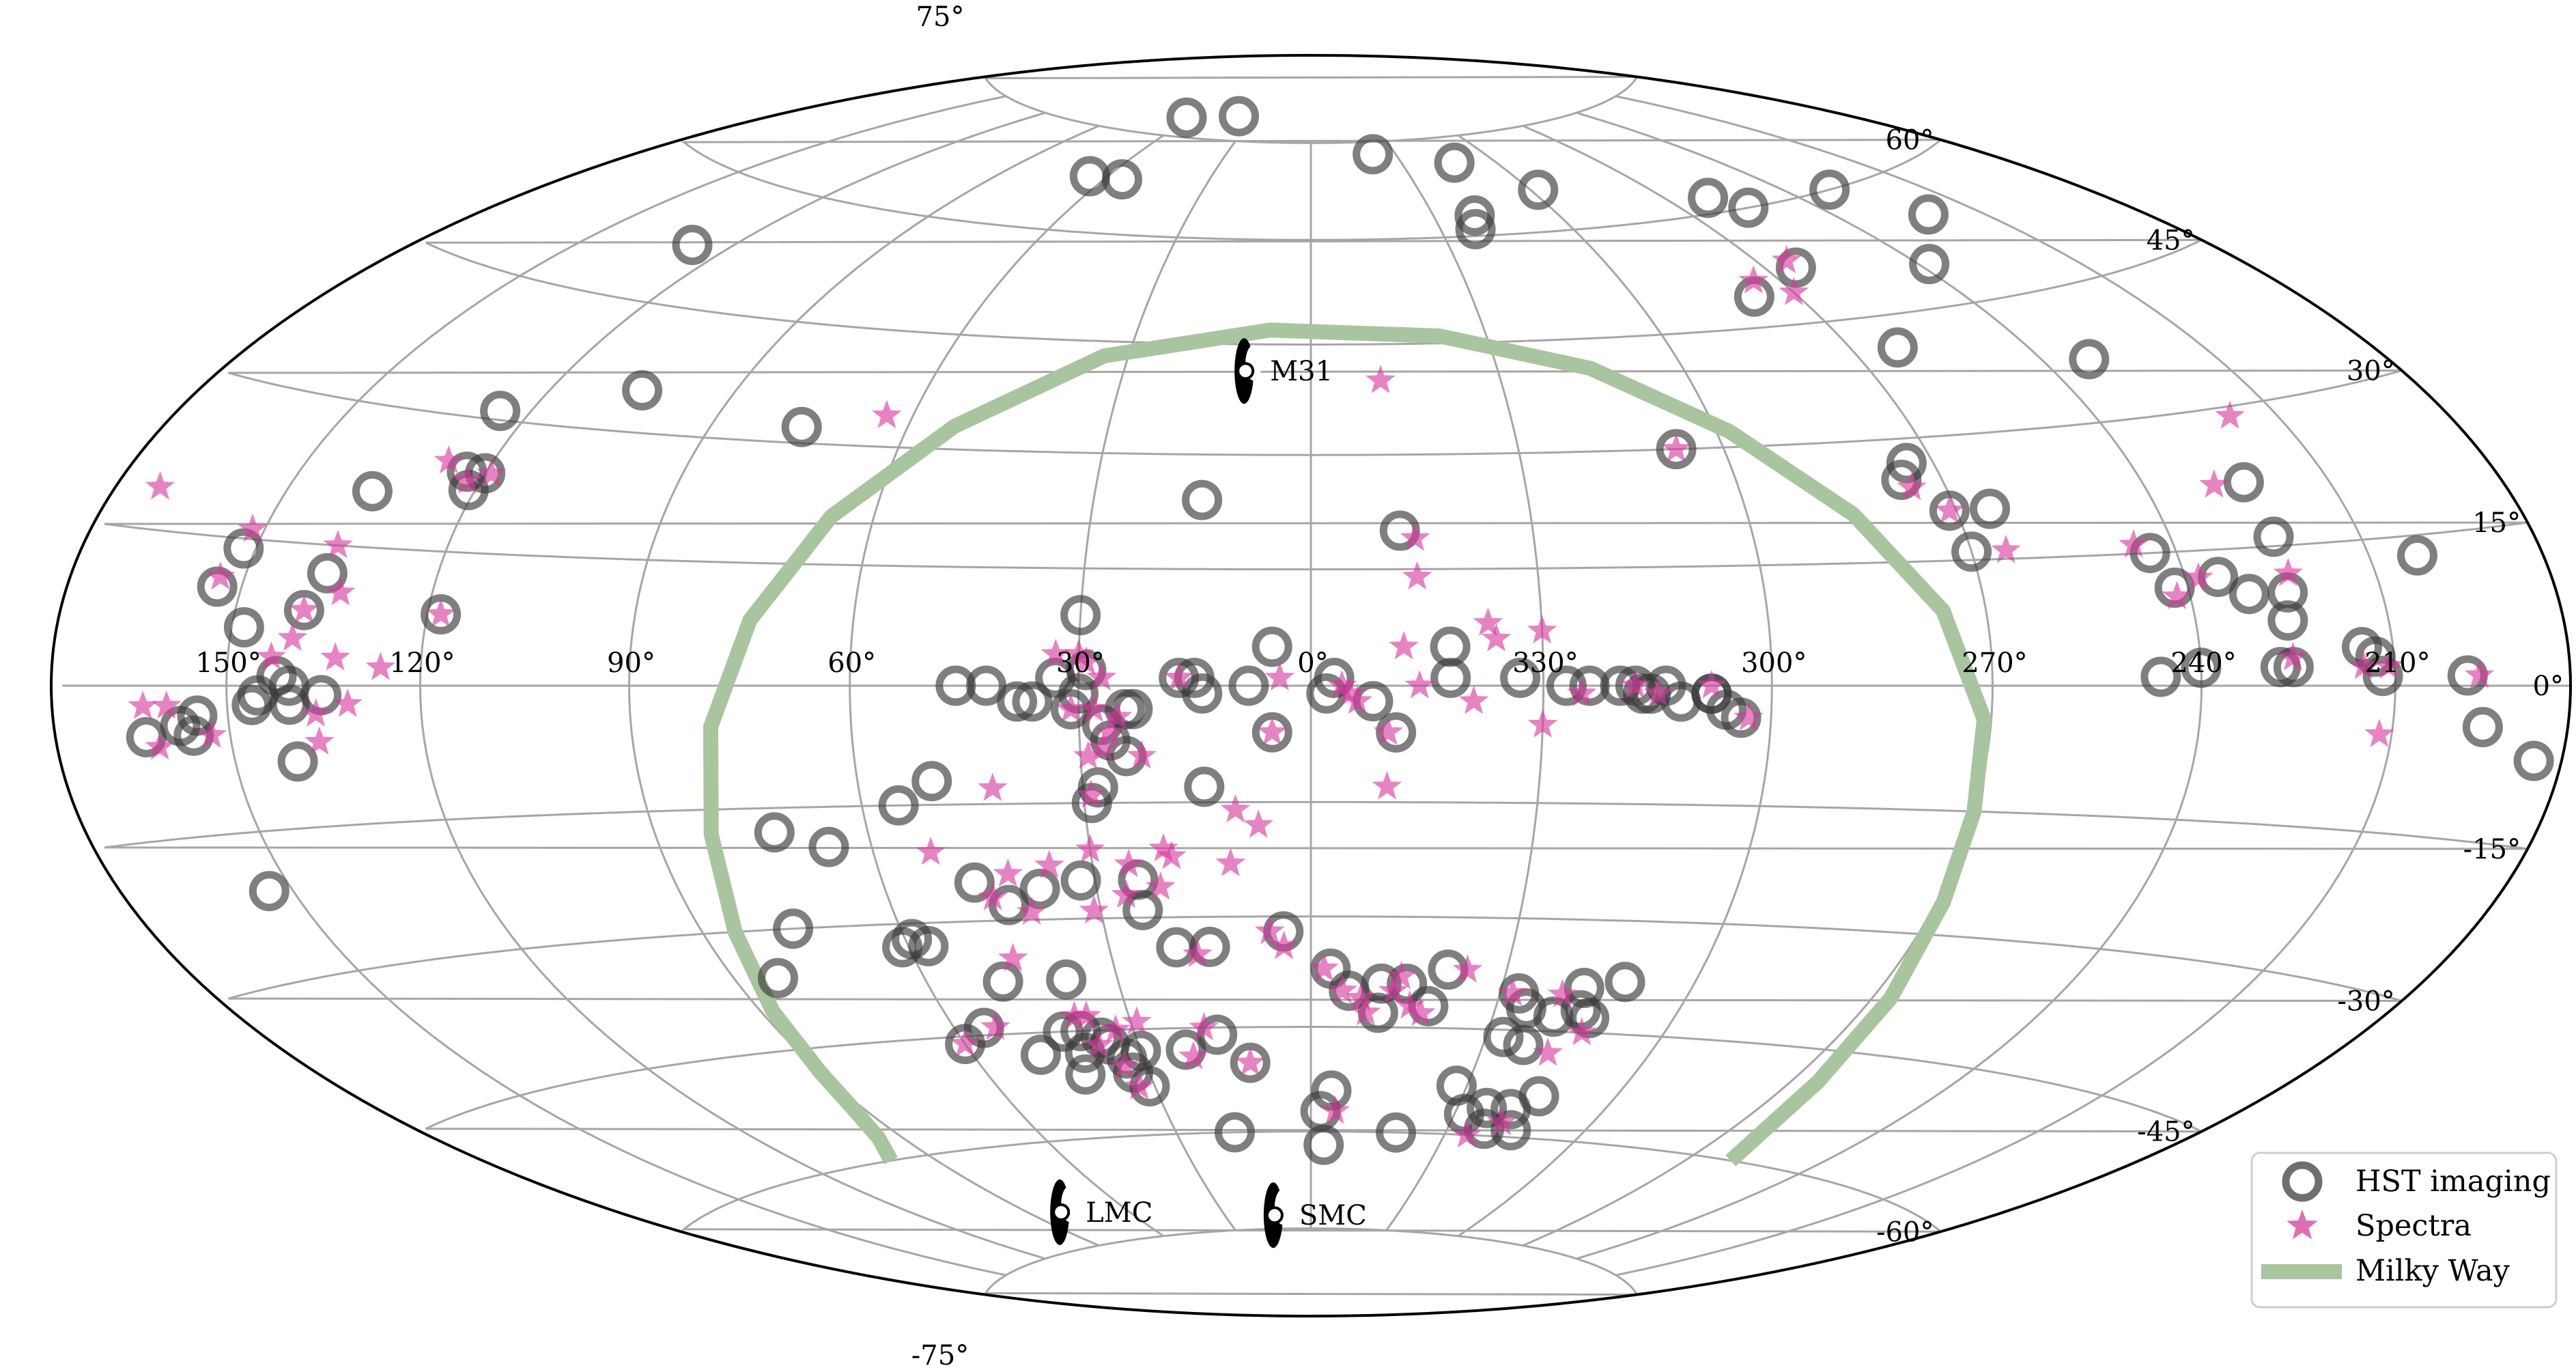 Image resolution: width=2576 pixels, height=1368 pixels. Describe the element at coordinates (2365, 1002) in the screenshot. I see `latitude-tick-label: -30°` at that location.